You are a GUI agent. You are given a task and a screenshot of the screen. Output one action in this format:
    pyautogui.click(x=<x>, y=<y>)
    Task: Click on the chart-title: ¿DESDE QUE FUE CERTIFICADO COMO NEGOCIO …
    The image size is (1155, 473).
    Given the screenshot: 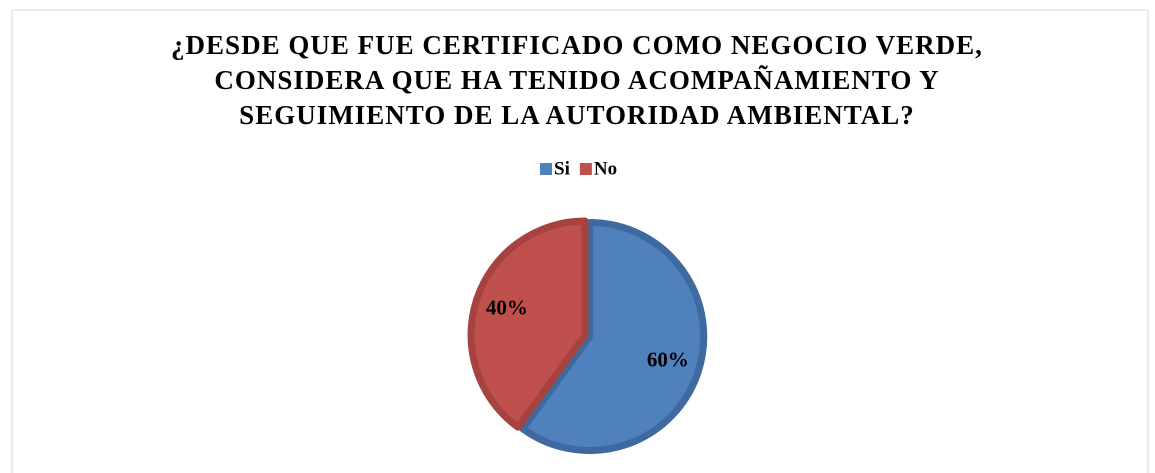 What is the action you would take?
    pyautogui.click(x=577, y=45)
    